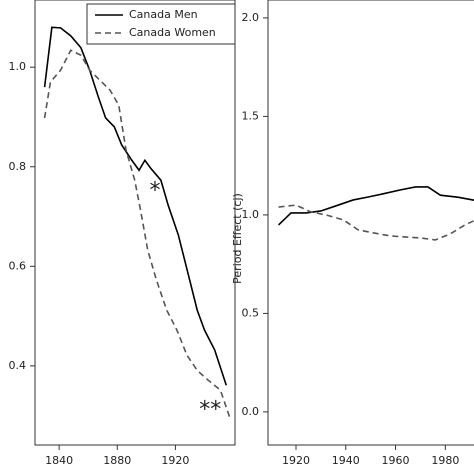 The height and width of the screenshot is (474, 474). What do you see at coordinates (161, 24) in the screenshot?
I see `legend-frame` at bounding box center [161, 24].